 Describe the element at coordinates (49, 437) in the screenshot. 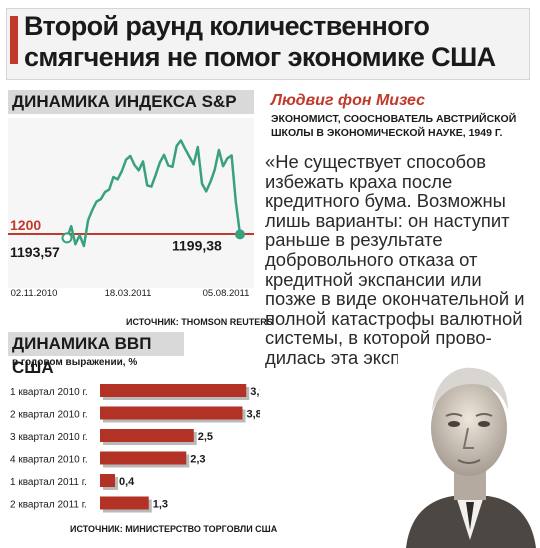

I see `category-label: 3 квартал 2010 г.` at that location.